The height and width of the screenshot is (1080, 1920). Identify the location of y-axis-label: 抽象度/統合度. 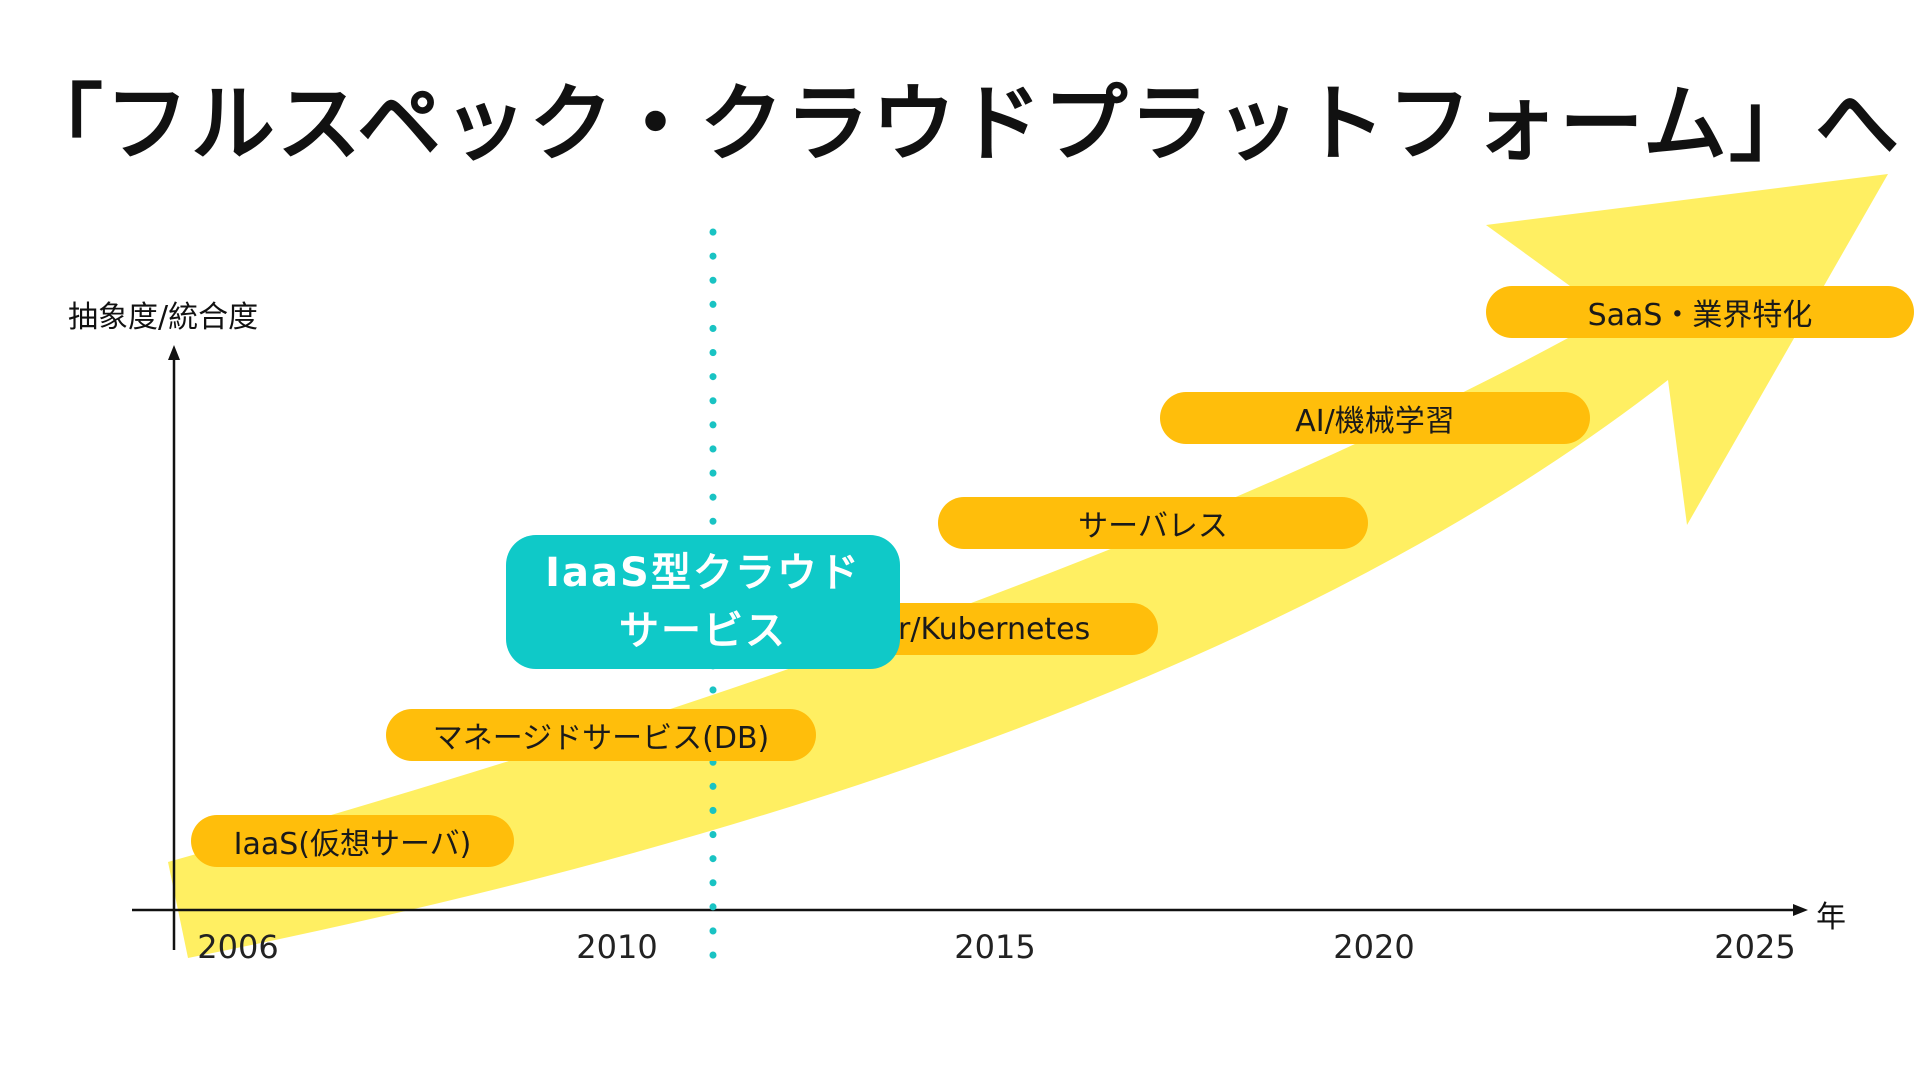
(163, 317).